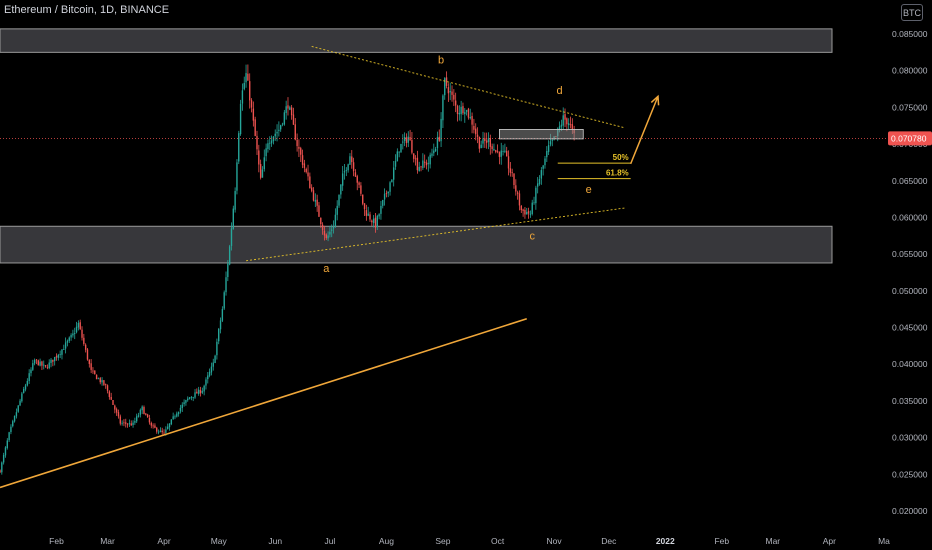  What do you see at coordinates (56, 541) in the screenshot?
I see `x-tick-label: Feb` at bounding box center [56, 541].